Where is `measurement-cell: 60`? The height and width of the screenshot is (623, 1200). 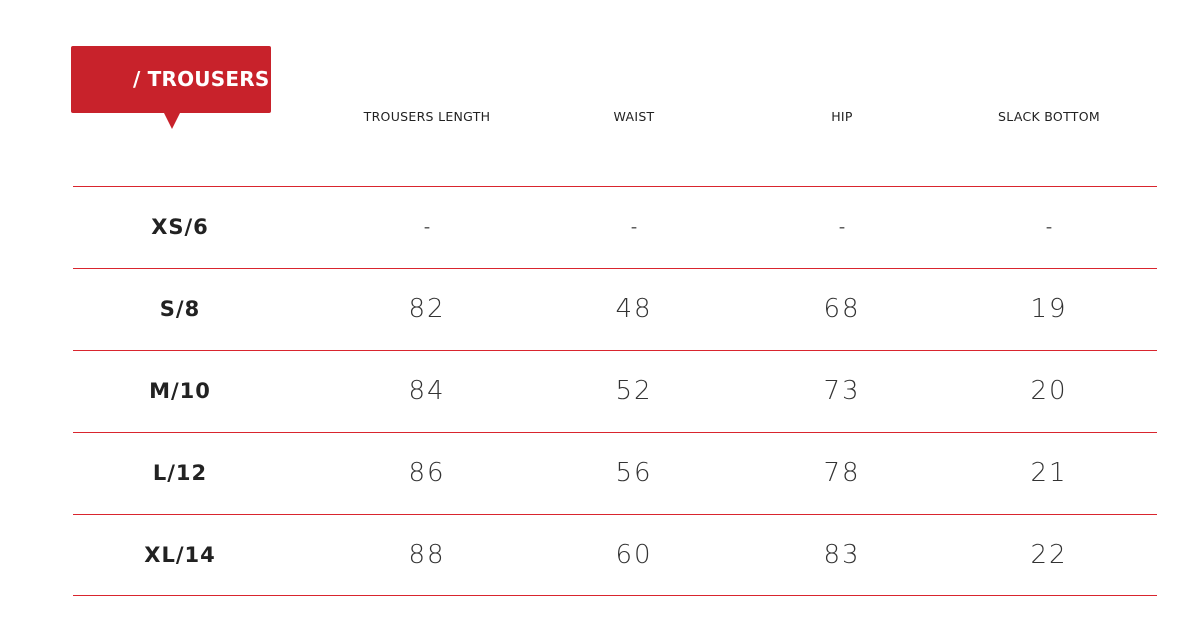 measurement-cell: 60 is located at coordinates (634, 554).